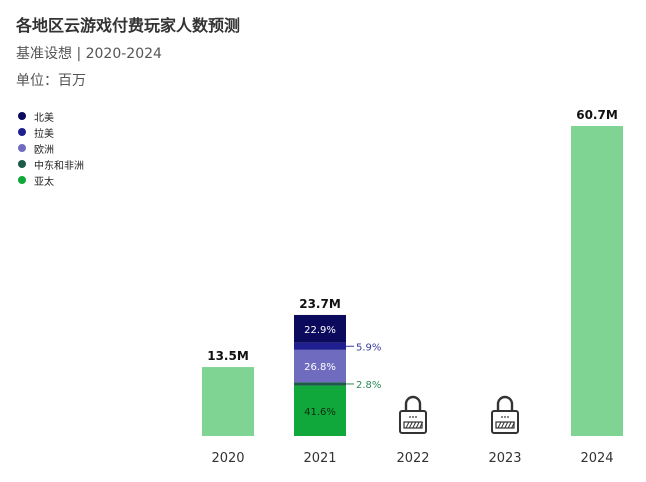 The width and height of the screenshot is (646, 482). I want to click on legend: 北美 拉美 欧洲 中东和非洲 亚太, so click(51, 148).